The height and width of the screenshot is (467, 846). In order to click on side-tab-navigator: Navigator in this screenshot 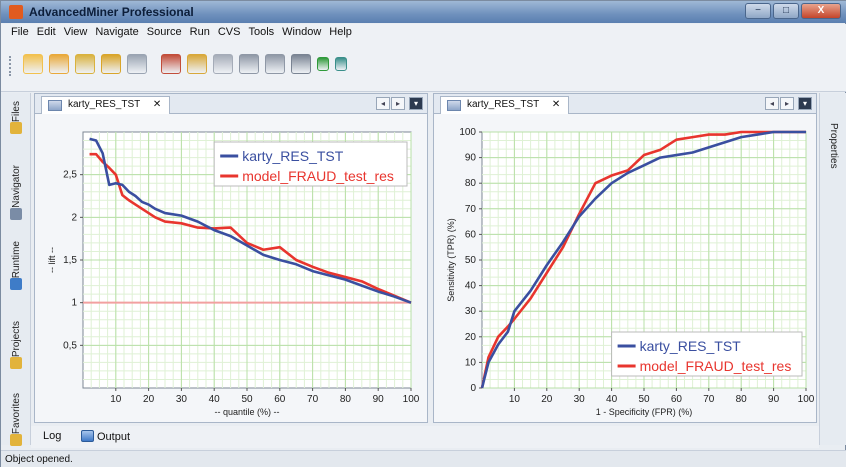, I will do `click(16, 194)`.